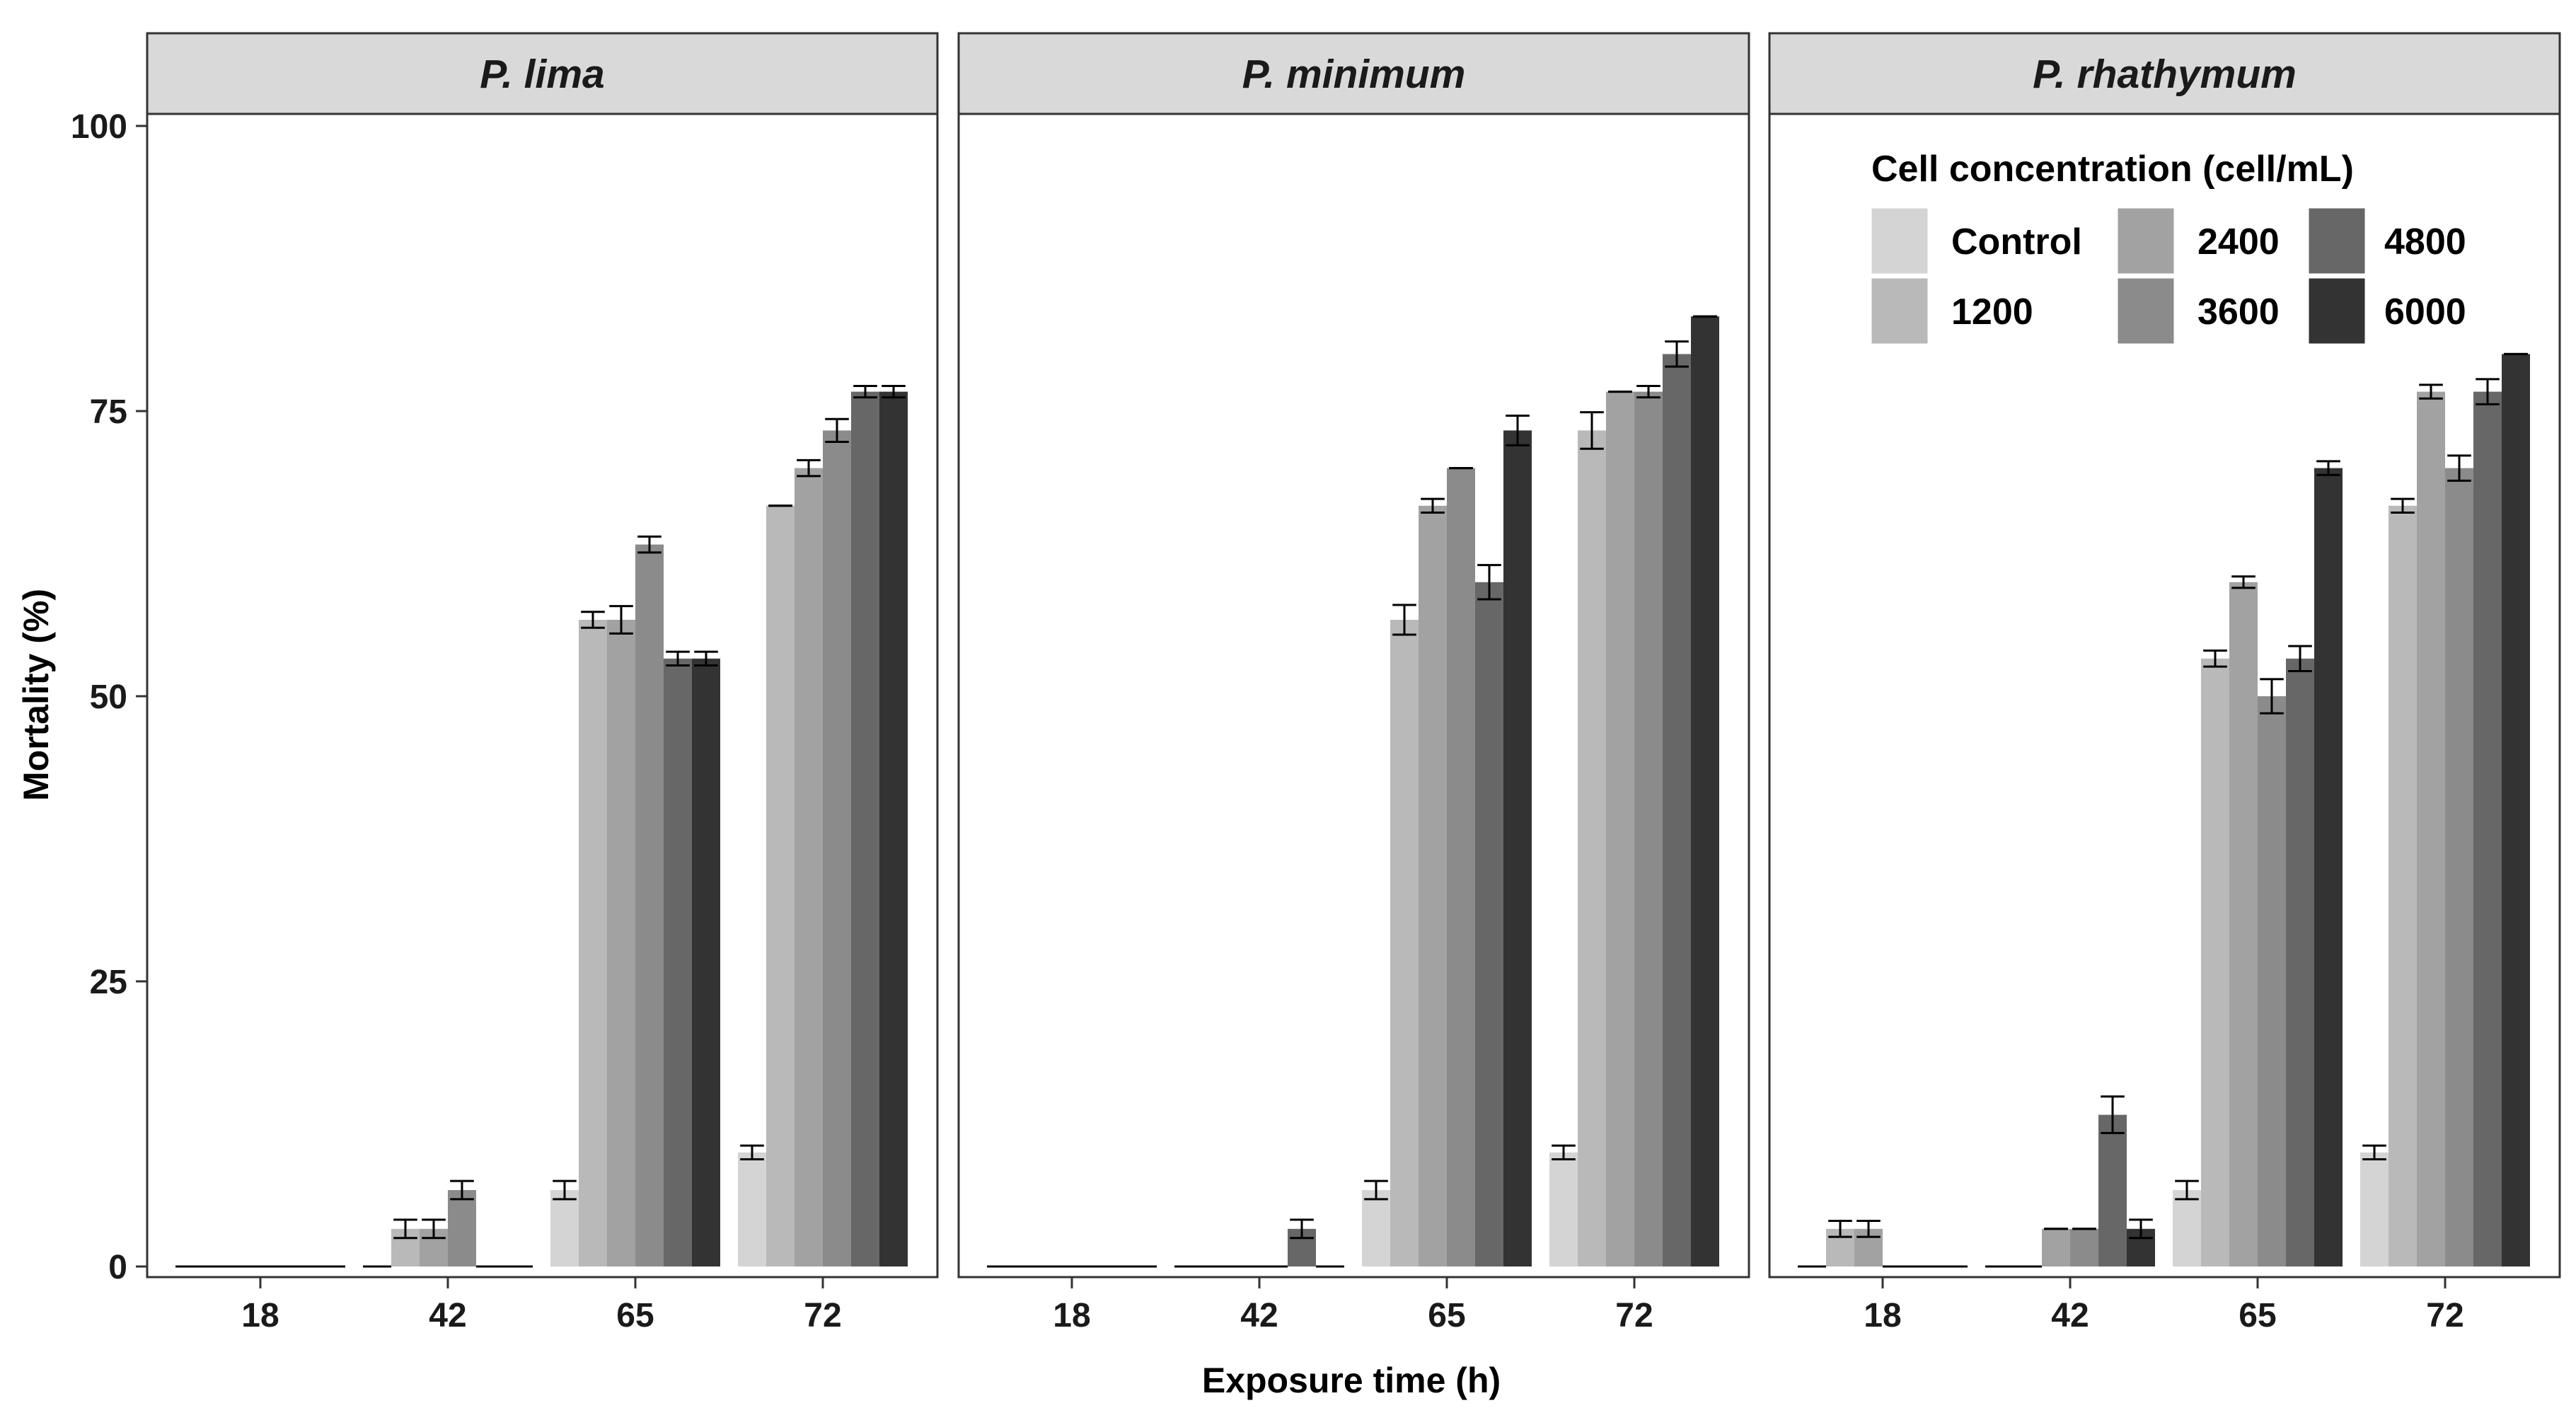 This screenshot has height=1408, width=2576. I want to click on legend-entry: 1200, so click(1951, 311).